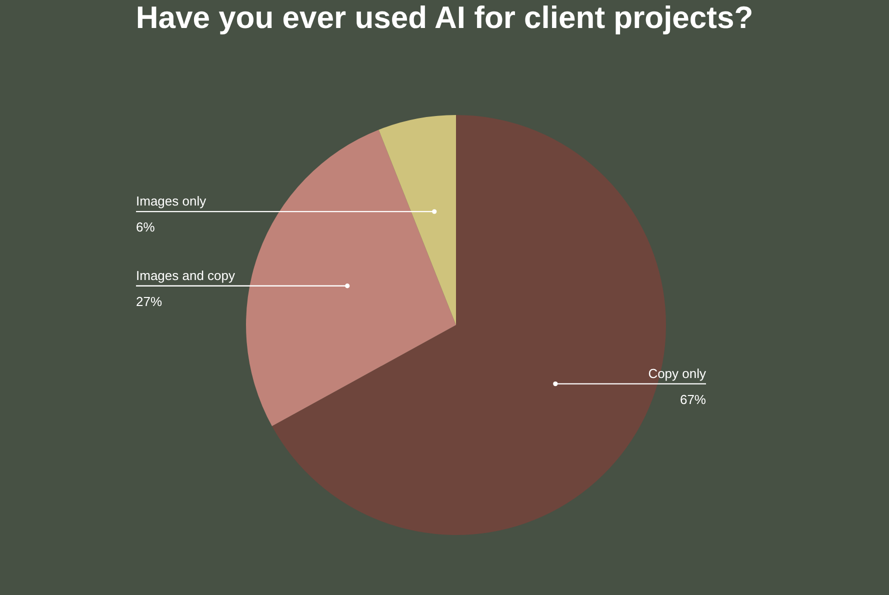  I want to click on chart-title: Have you ever used AI for client projects?, so click(445, 17).